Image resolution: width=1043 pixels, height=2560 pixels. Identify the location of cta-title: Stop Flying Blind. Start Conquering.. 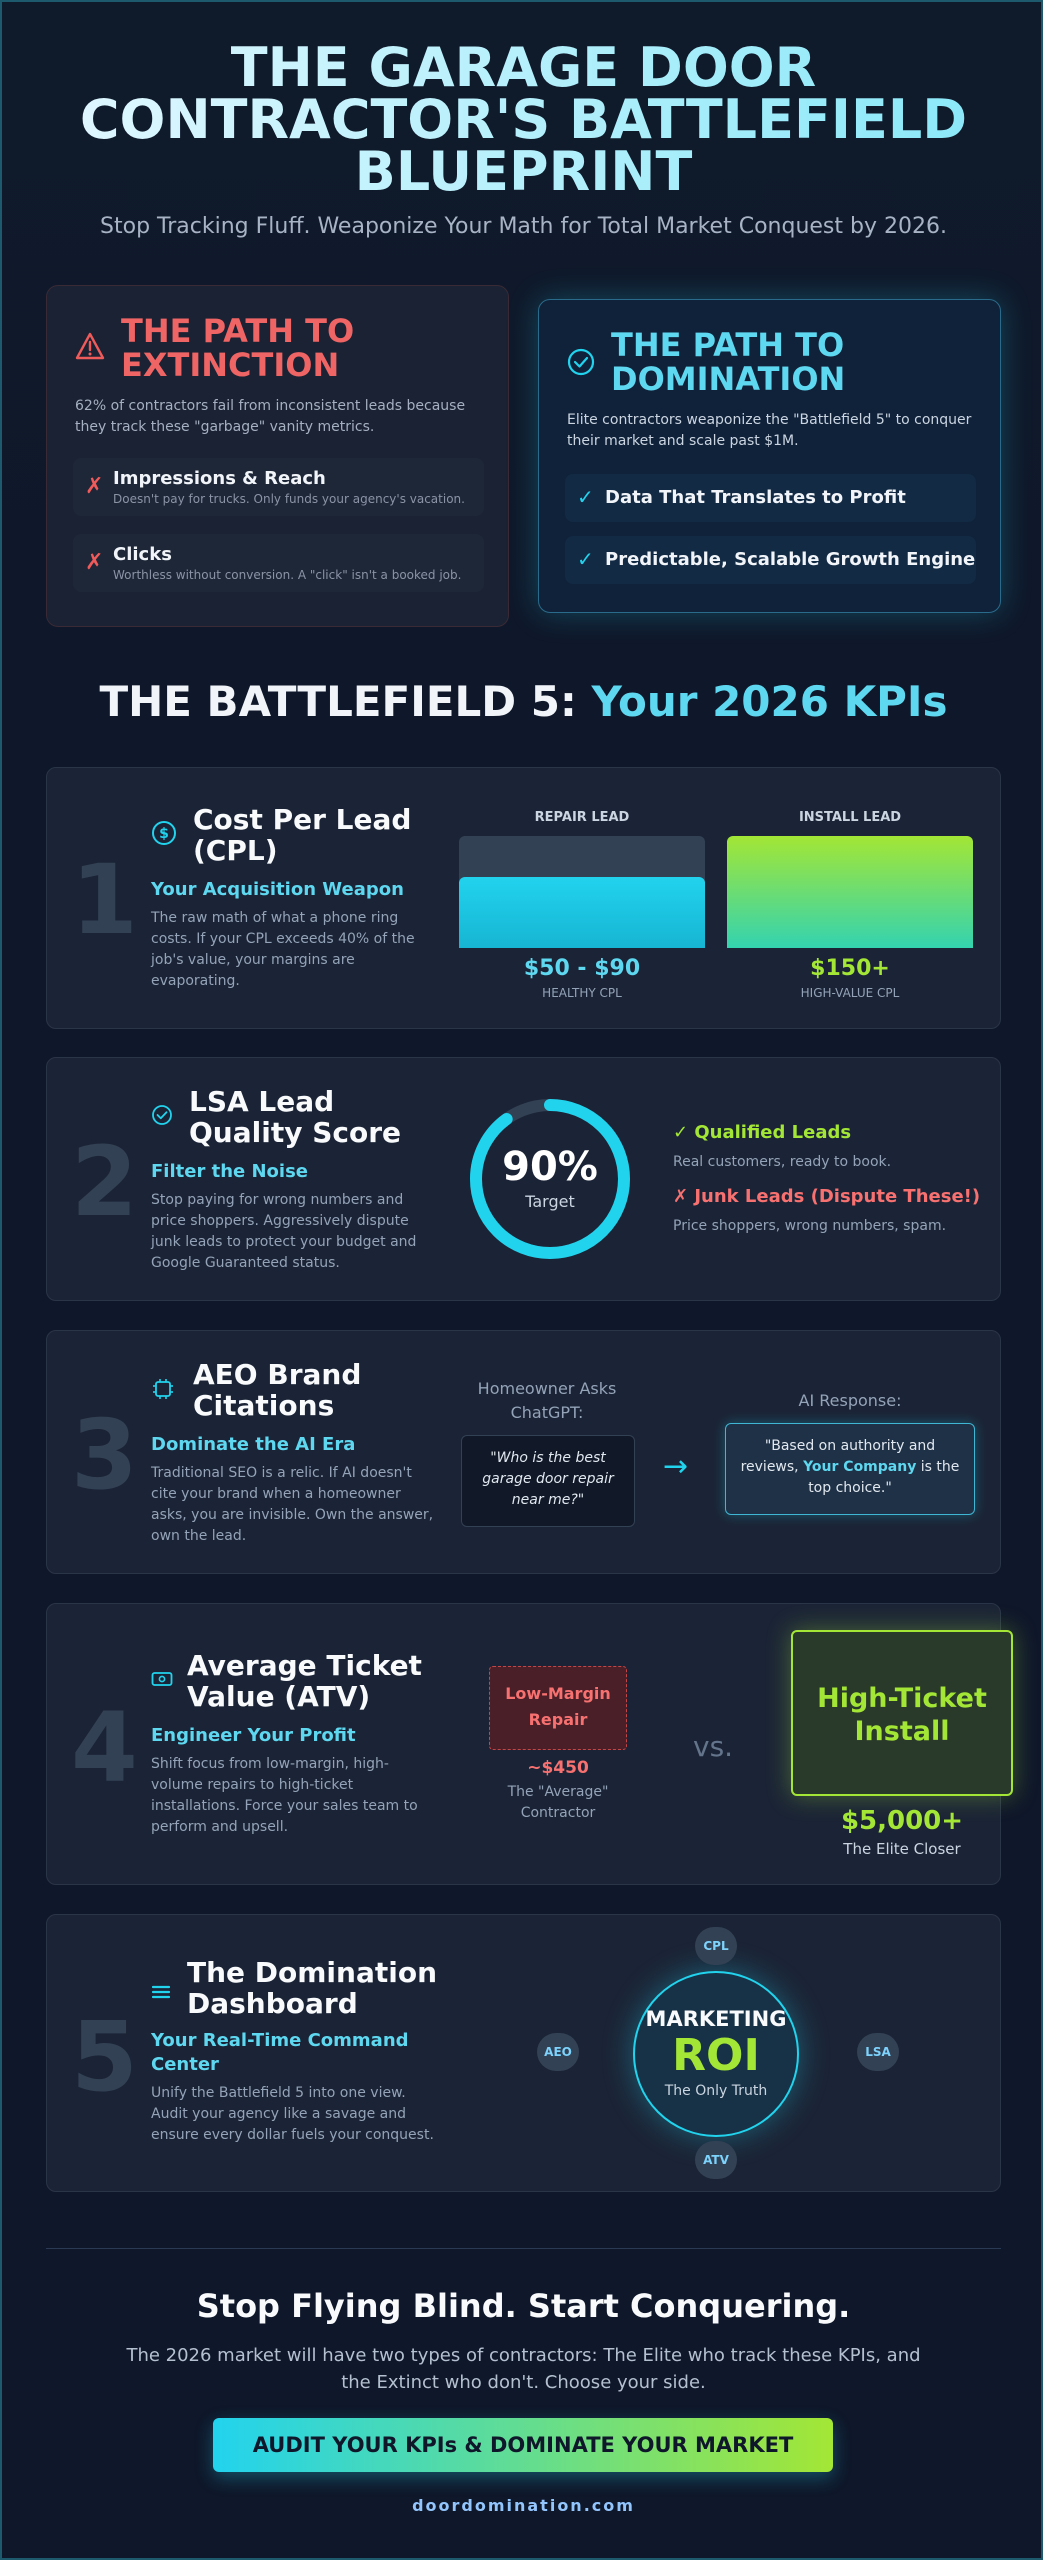
(523, 2306).